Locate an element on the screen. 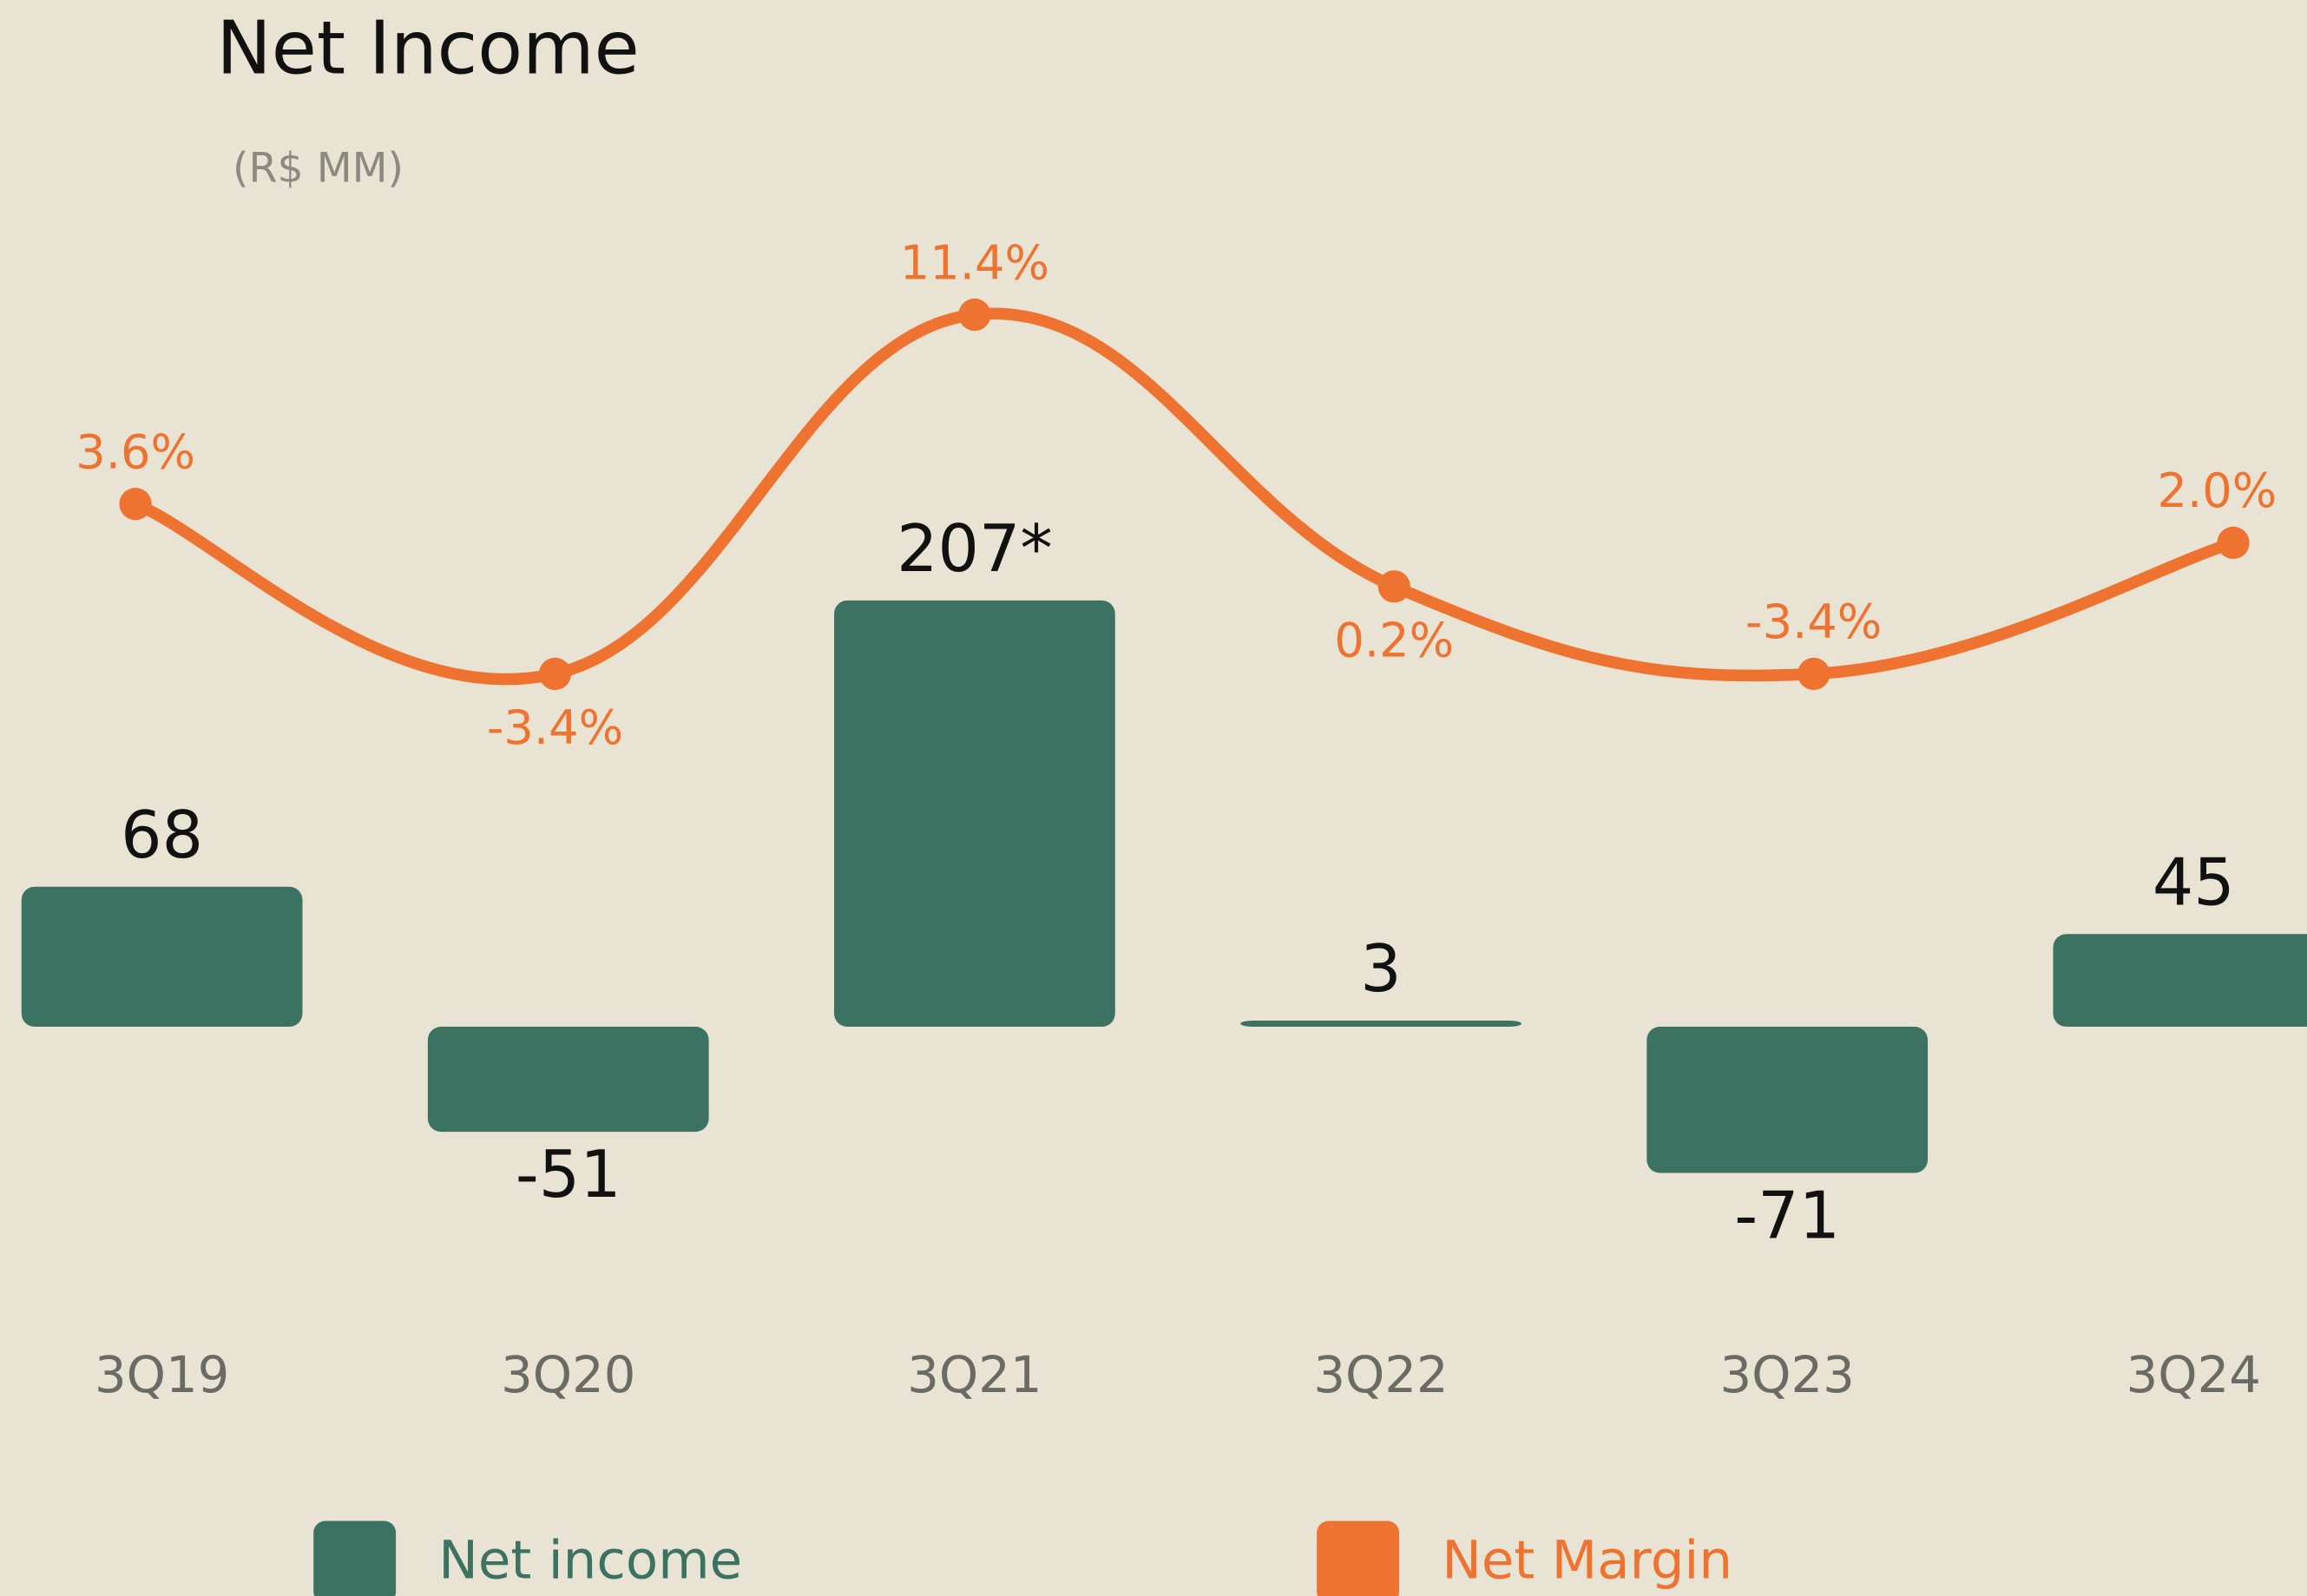  data-label: 3 is located at coordinates (1380, 969).